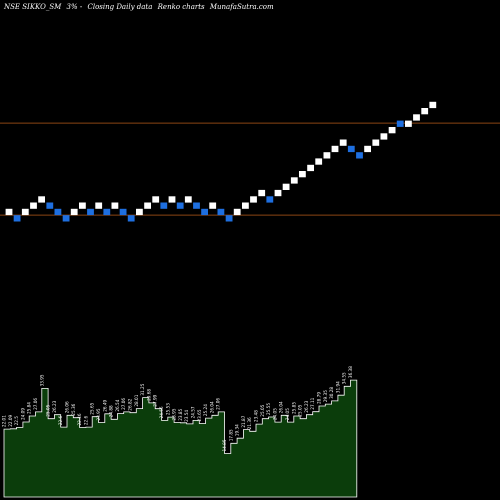 The image size is (500, 500). I want to click on area-data-label-32: 25.24, so click(205, 410).